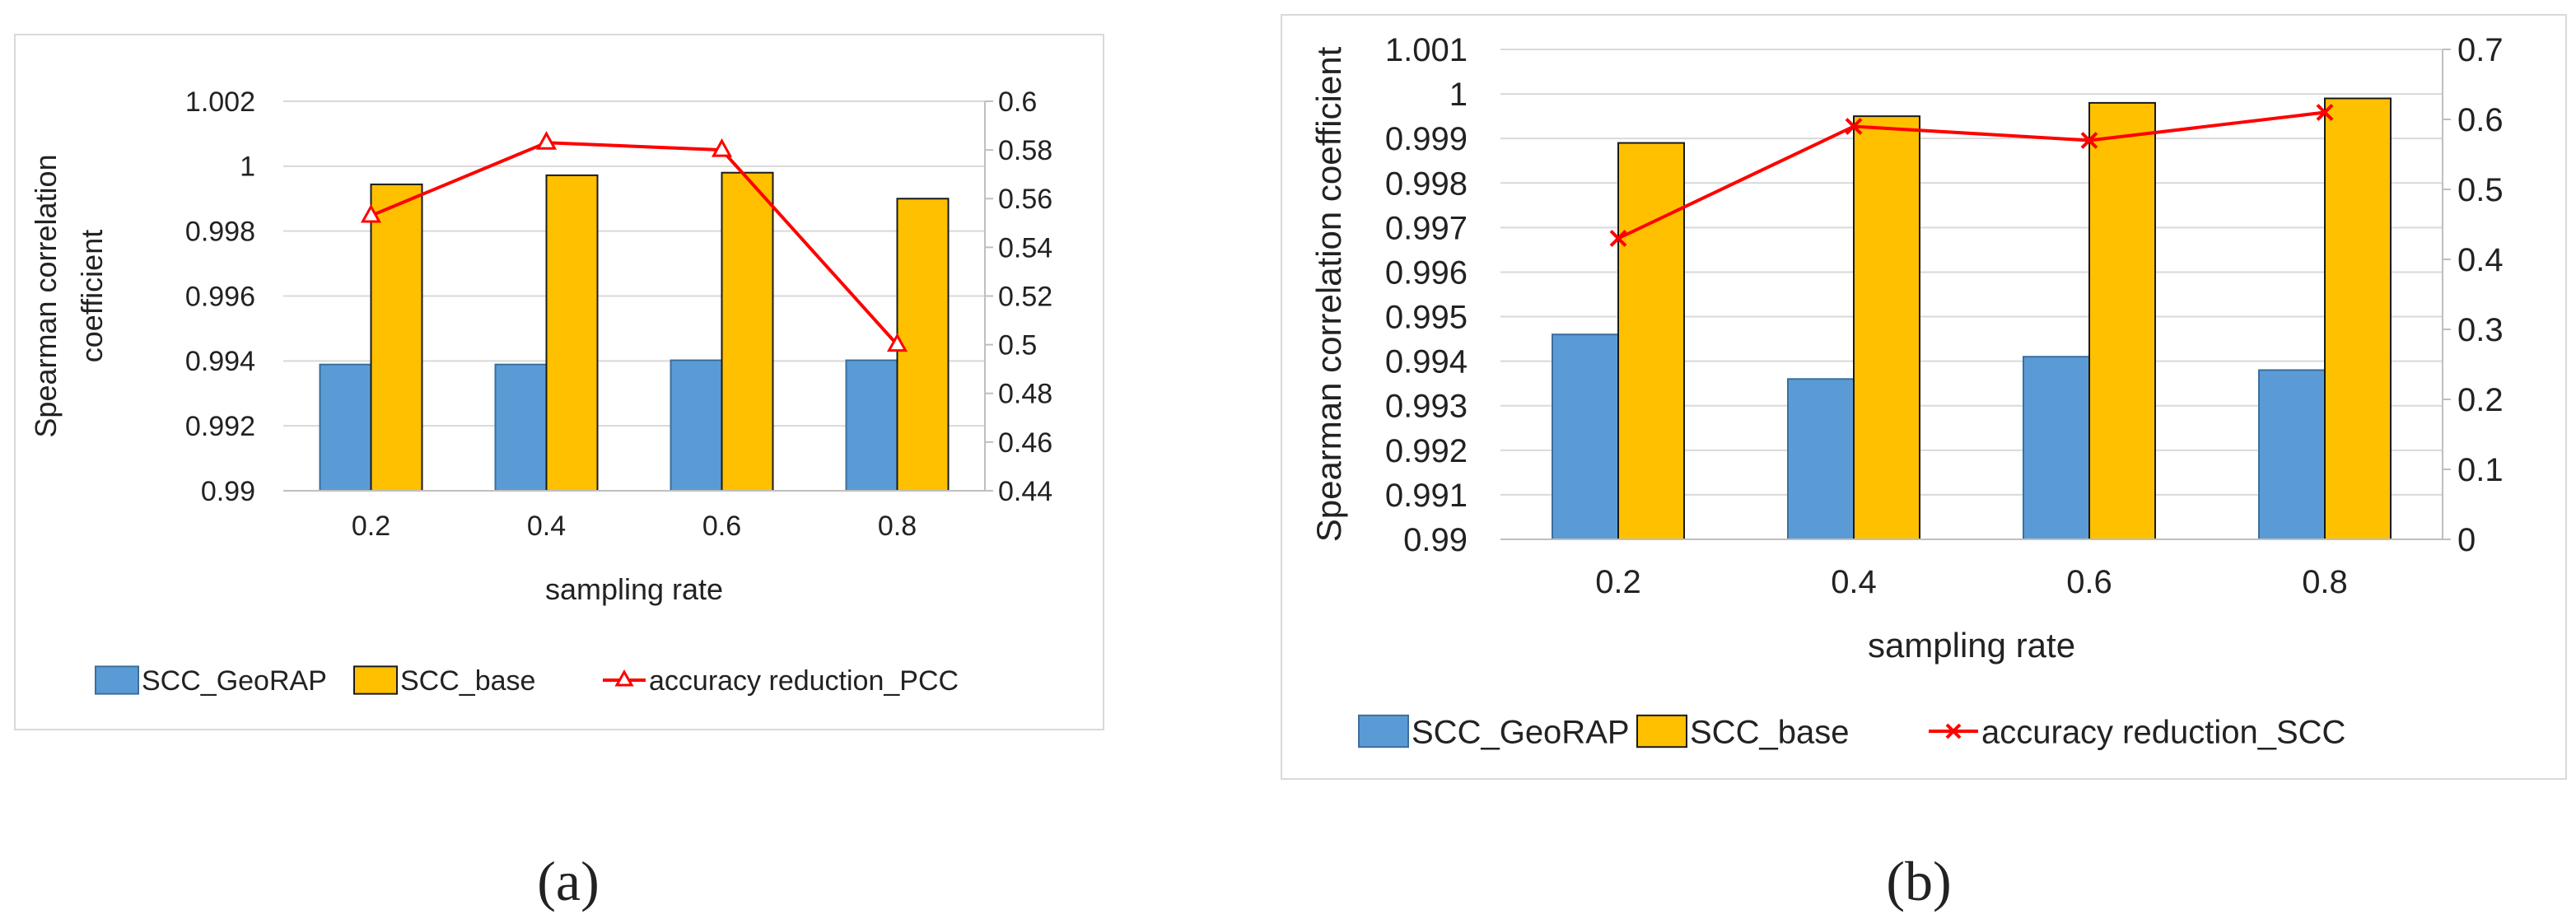  Describe the element at coordinates (1971, 646) in the screenshot. I see `x-axis-title-b: sampling rate` at that location.